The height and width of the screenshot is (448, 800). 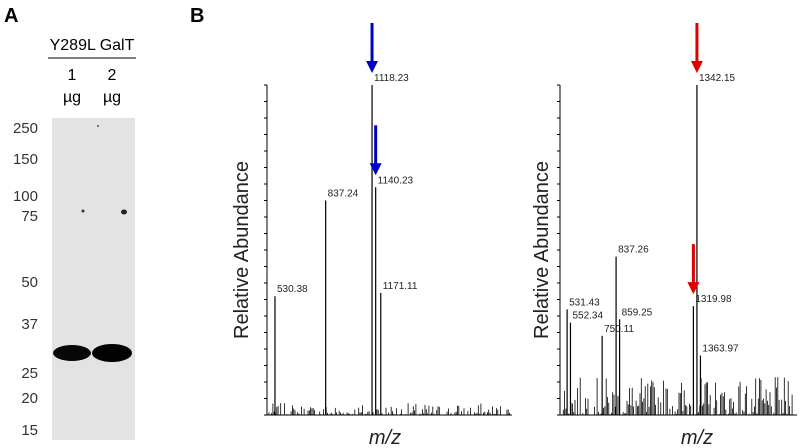 I want to click on panel-label: B, so click(x=197, y=16).